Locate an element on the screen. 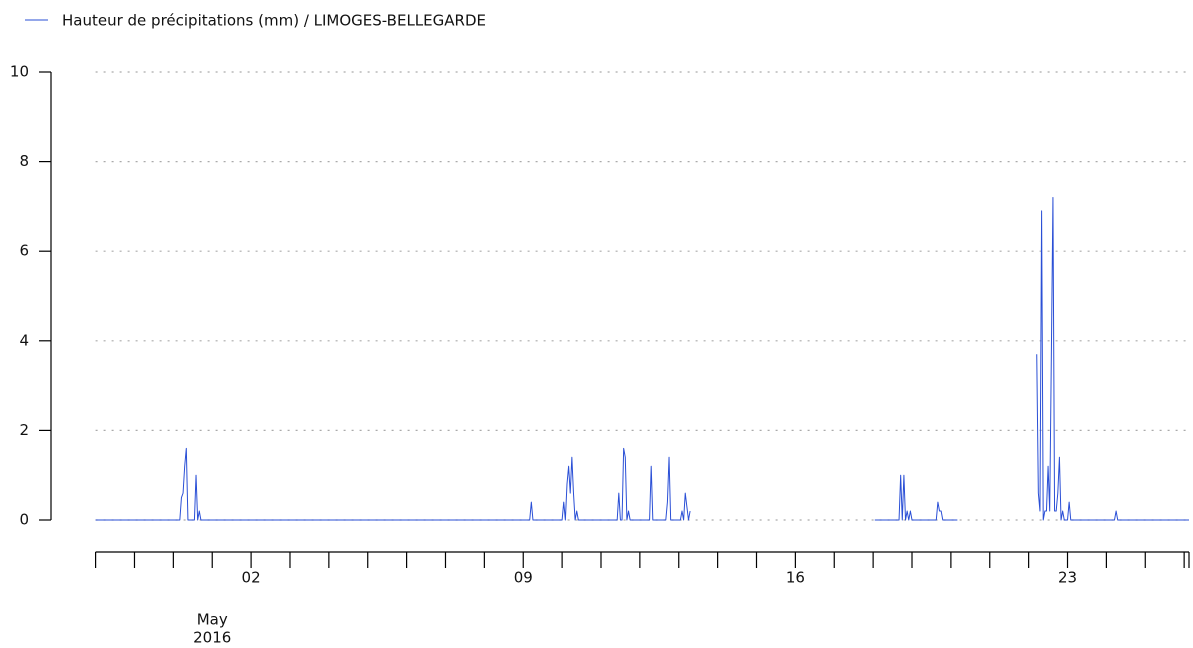  y-tick-label: 0 is located at coordinates (24, 520).